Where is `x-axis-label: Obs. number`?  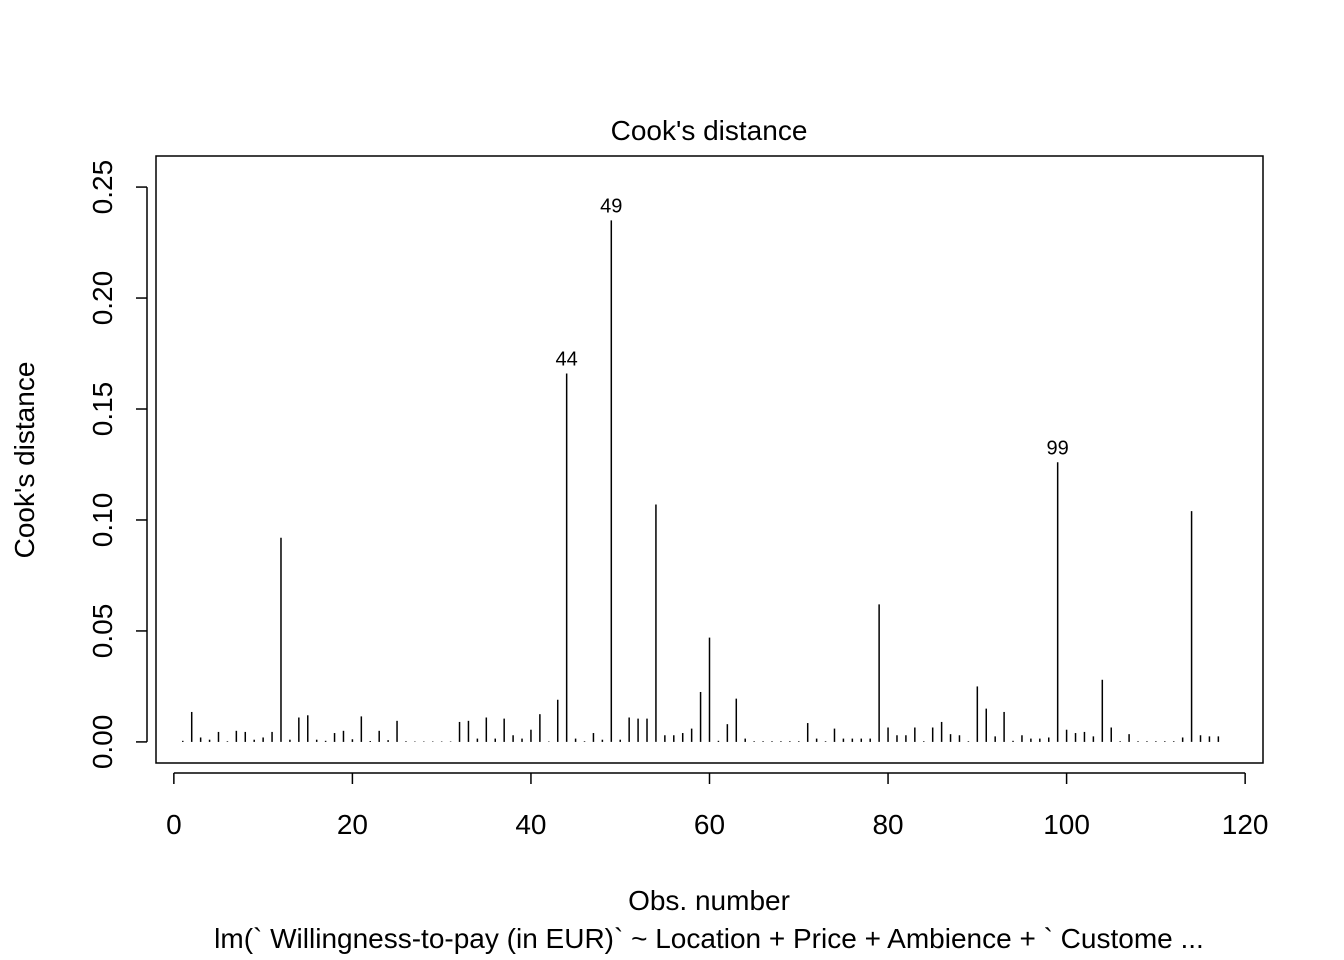 x-axis-label: Obs. number is located at coordinates (709, 900).